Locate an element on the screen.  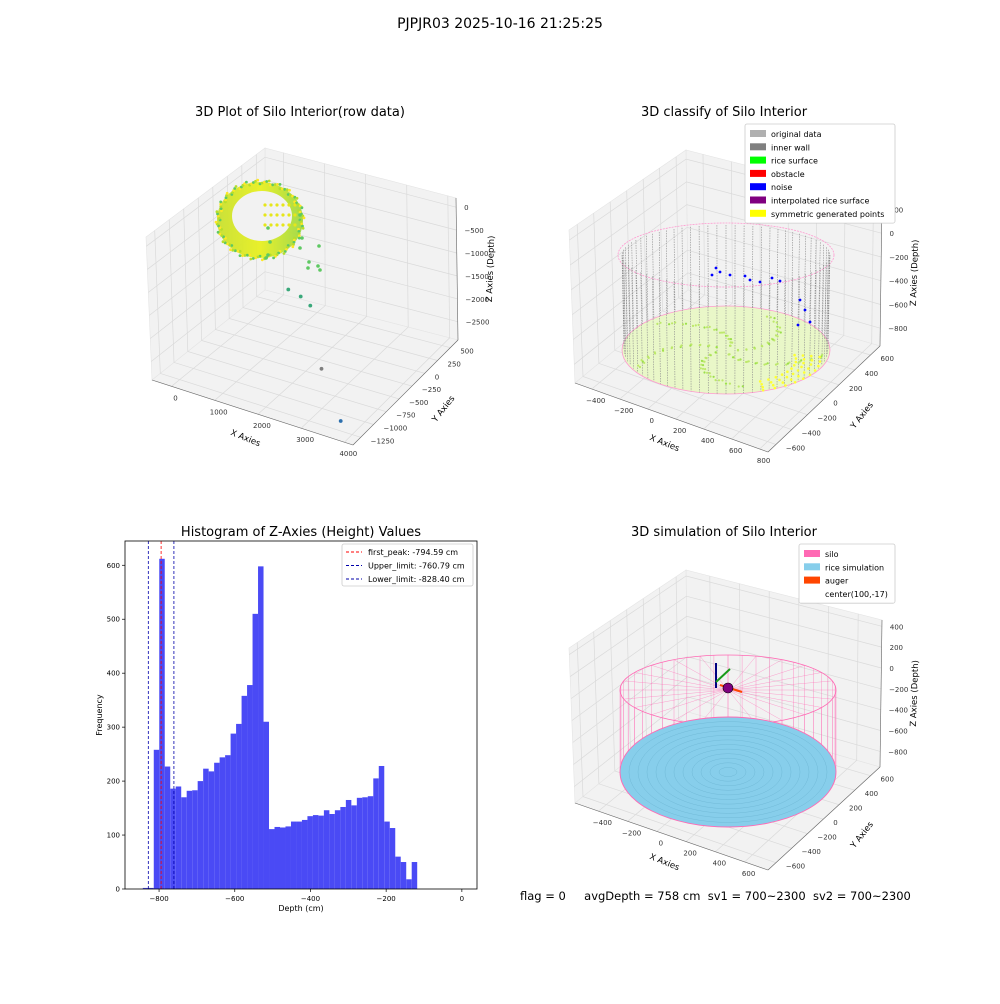
figure-title: PJPJR03 2025-10-16 21:25:25 is located at coordinates (500, 24).